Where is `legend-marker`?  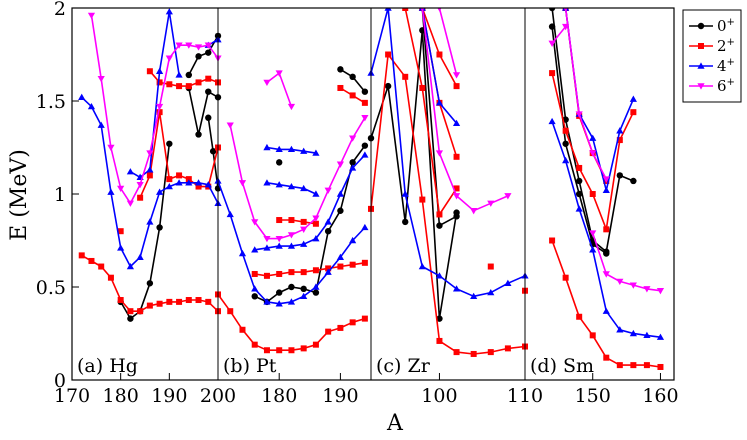 legend-marker is located at coordinates (701, 65).